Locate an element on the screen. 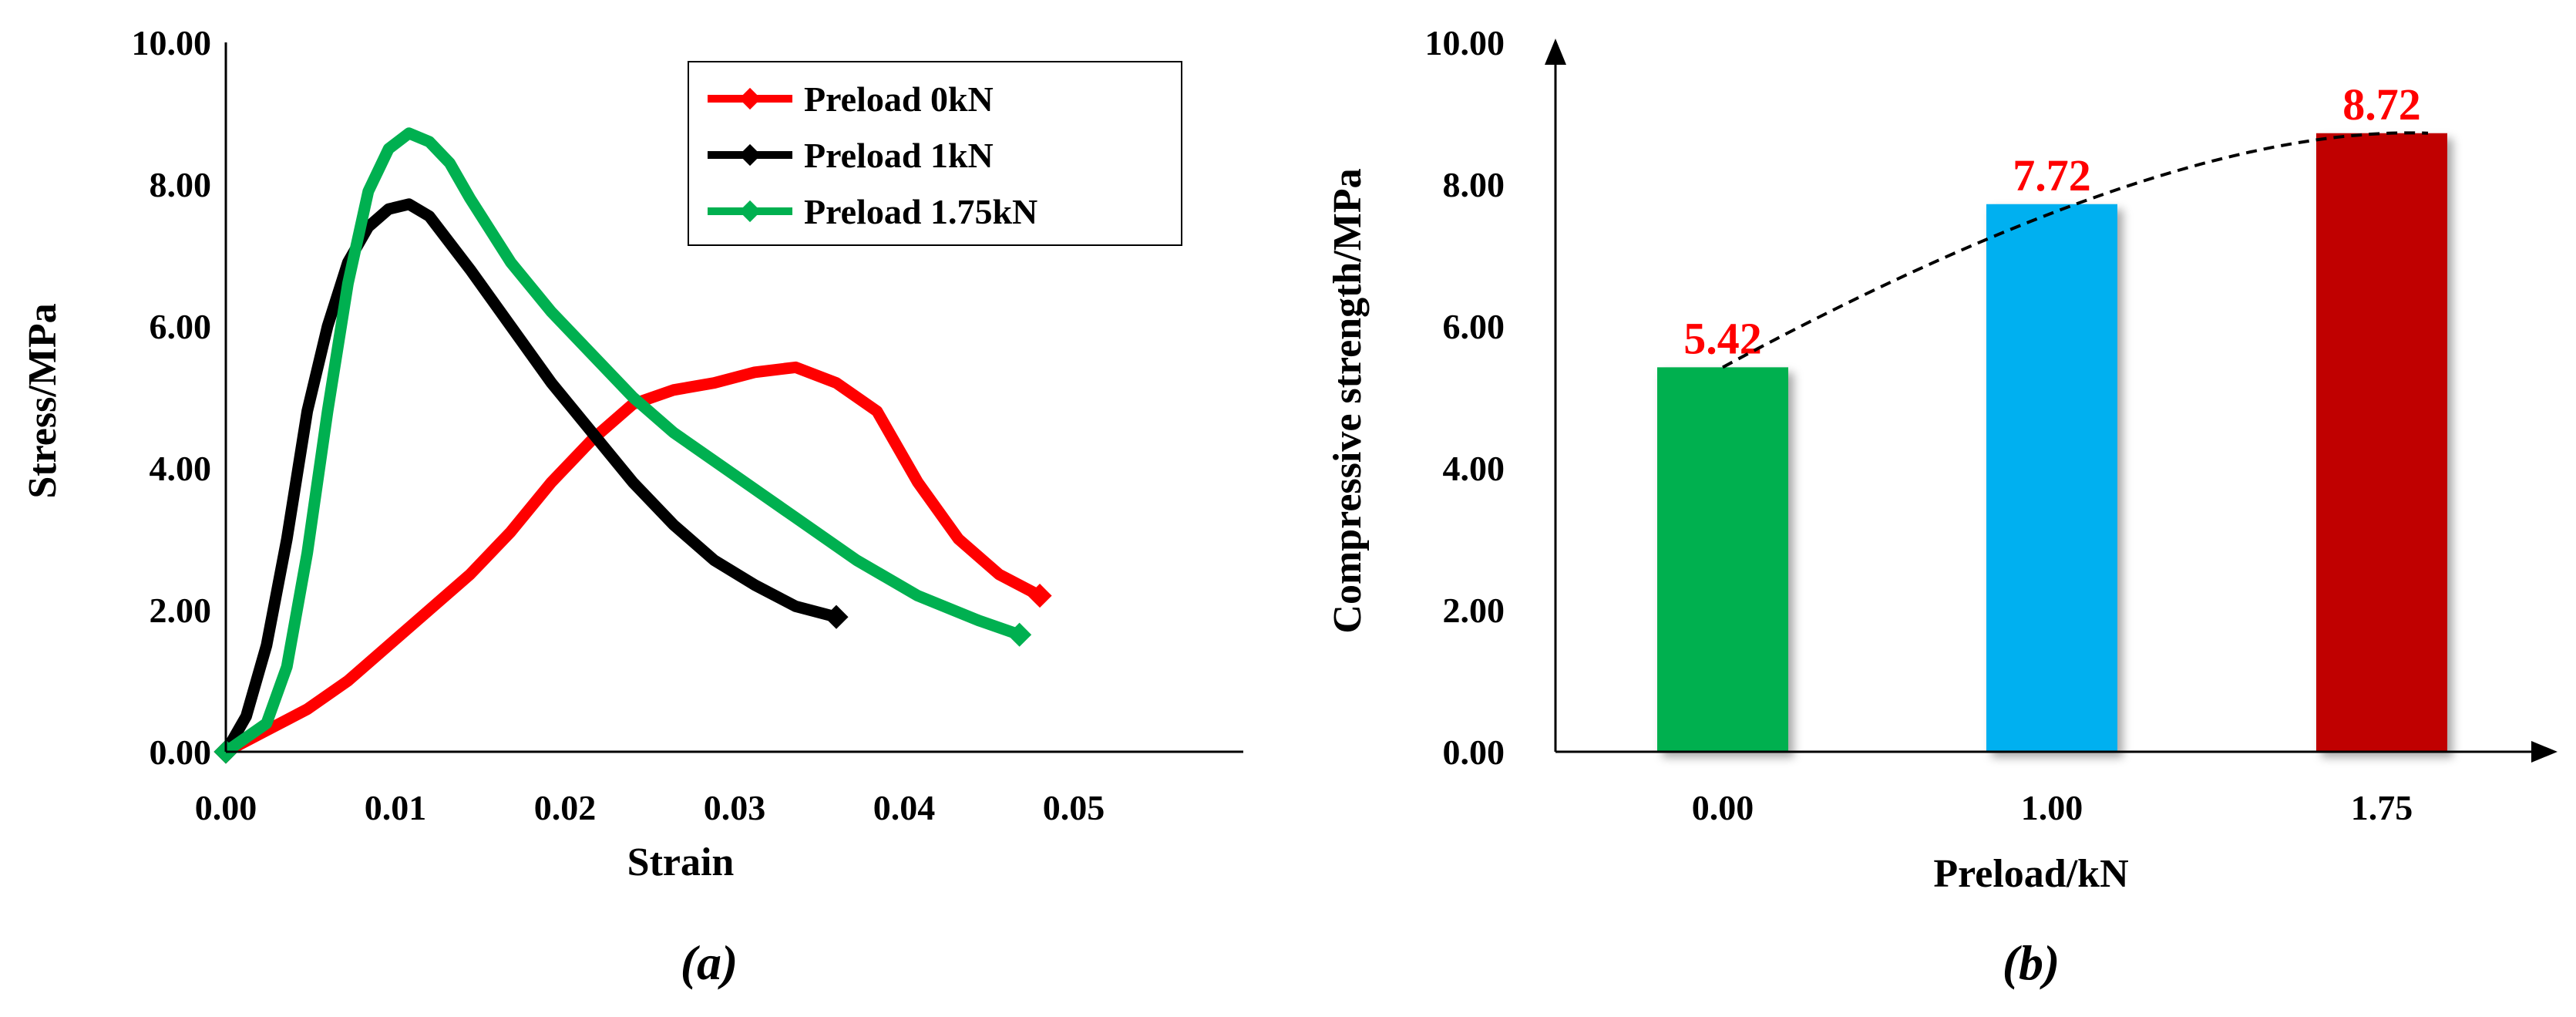  chart-b-y-ticks: 0.00 2.00 4.00 6.00 8.00 10.00 is located at coordinates (1465, 397).